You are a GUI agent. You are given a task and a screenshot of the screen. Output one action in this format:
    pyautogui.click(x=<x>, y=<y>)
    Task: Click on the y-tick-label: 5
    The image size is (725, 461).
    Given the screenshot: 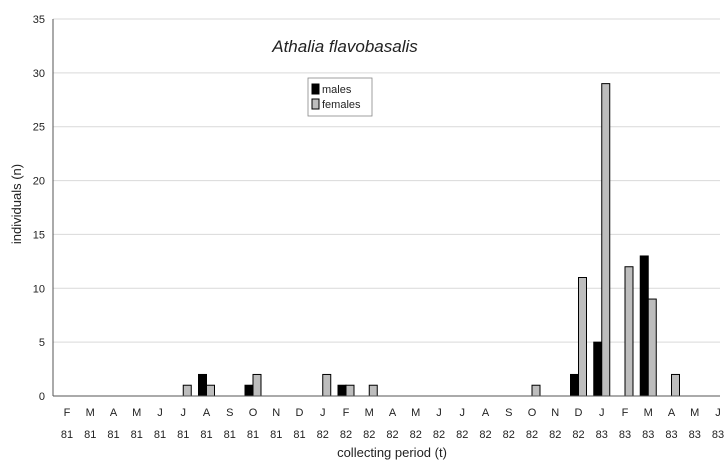 What is the action you would take?
    pyautogui.click(x=42, y=343)
    